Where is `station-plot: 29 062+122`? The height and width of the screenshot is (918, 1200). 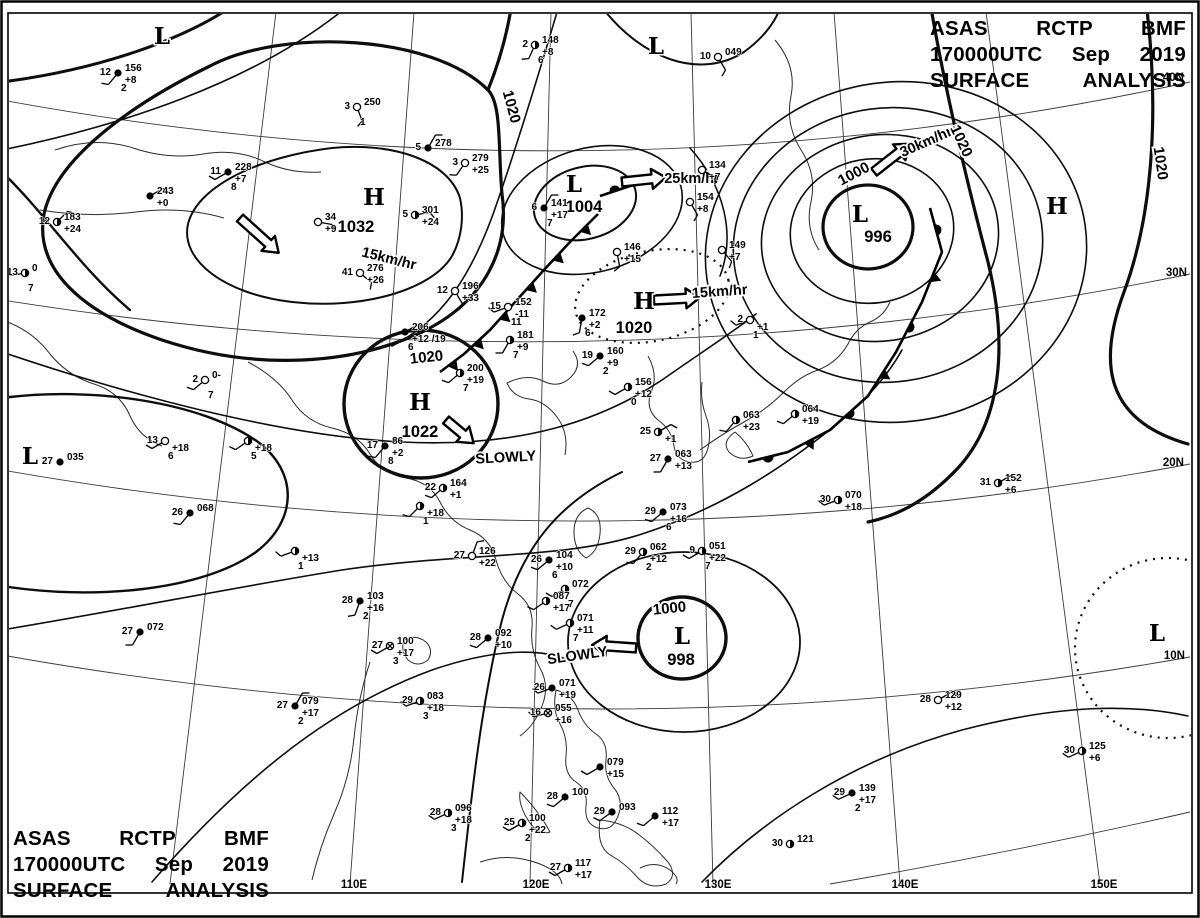 station-plot: 29 062+122 is located at coordinates (646, 557).